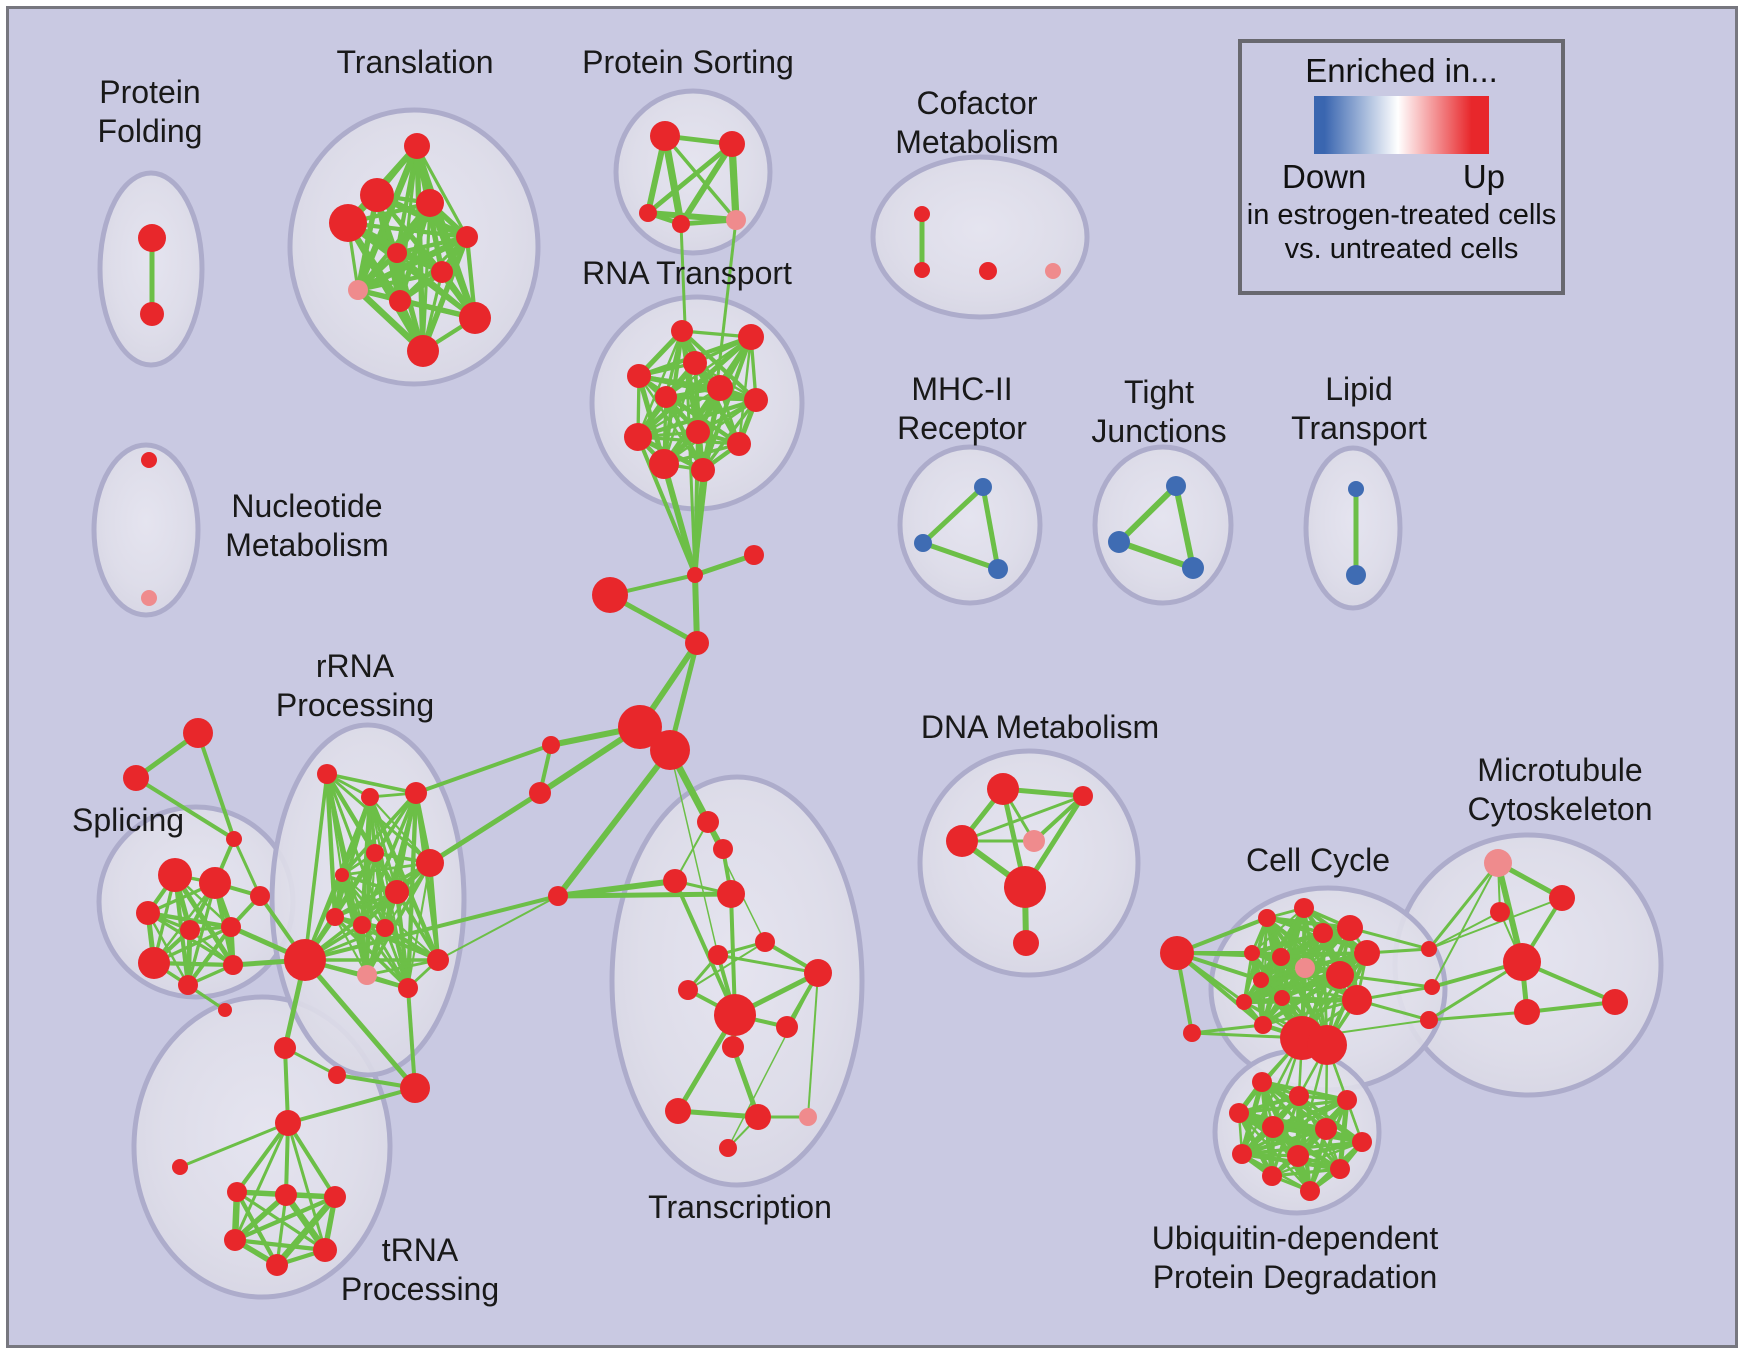 Image resolution: width=1750 pixels, height=1360 pixels. Describe the element at coordinates (149, 598) in the screenshot. I see `node-NM2` at that location.